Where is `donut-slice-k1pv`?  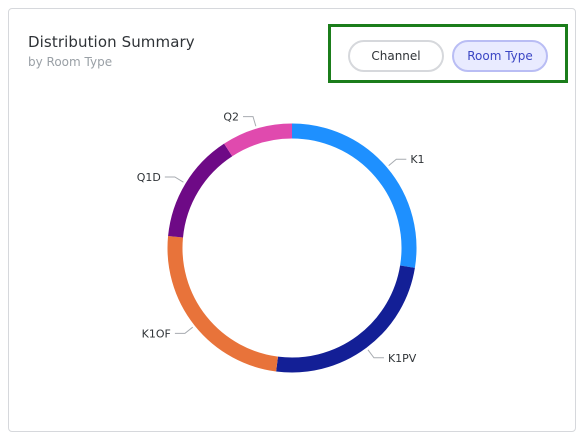 donut-slice-k1pv is located at coordinates (345, 319).